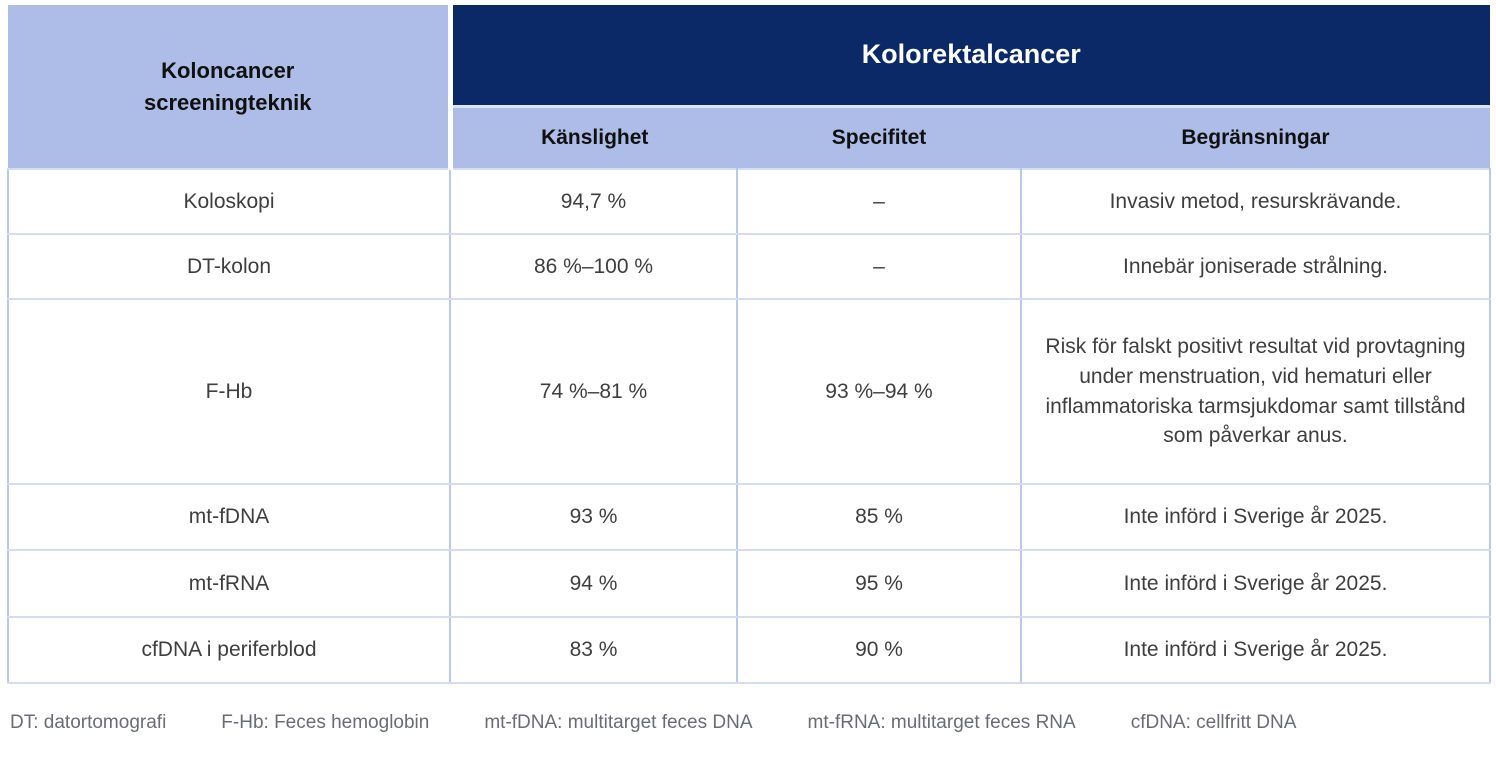  Describe the element at coordinates (879, 391) in the screenshot. I see `specificity-cell: 93 %–94 %` at that location.